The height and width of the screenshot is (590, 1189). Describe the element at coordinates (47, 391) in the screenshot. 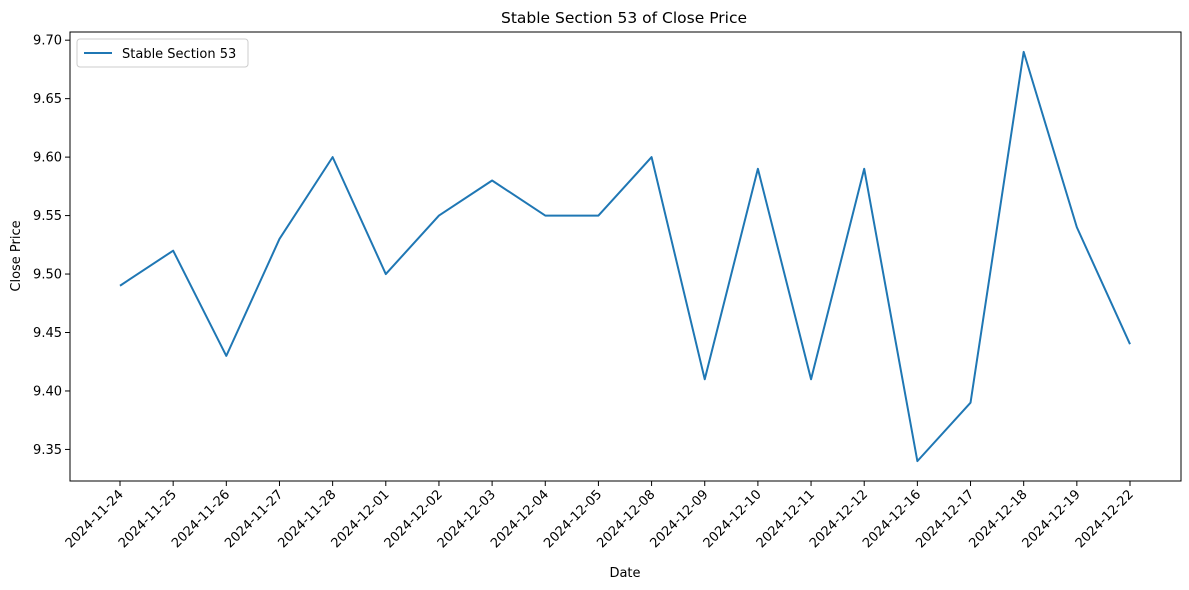

I see `y-tick-label: 9.40` at that location.